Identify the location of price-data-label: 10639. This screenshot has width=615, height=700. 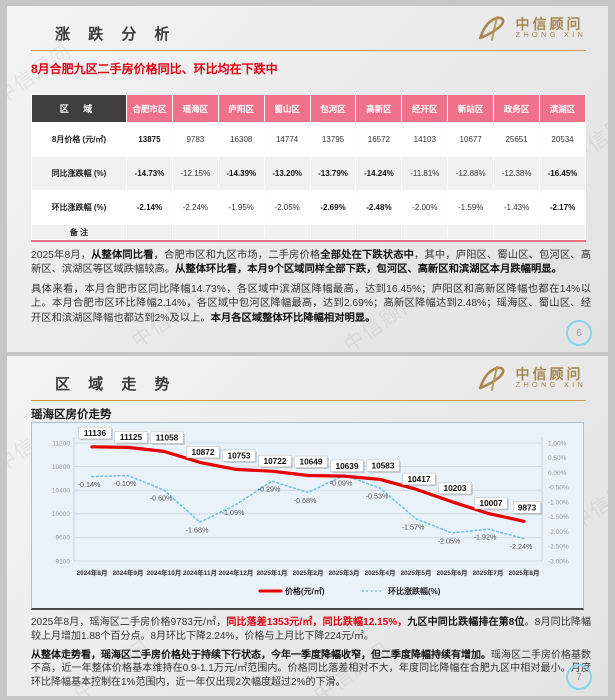
(346, 466).